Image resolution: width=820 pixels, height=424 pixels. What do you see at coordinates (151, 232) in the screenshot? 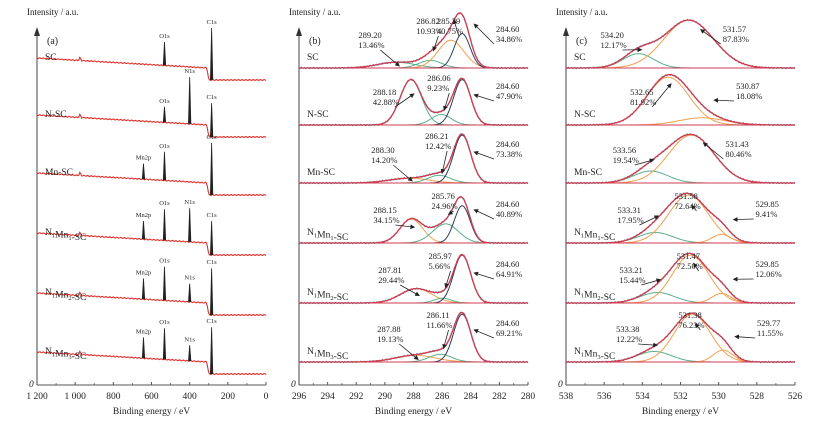
I see `sample-trace-group: N1Mn1-SC` at bounding box center [151, 232].